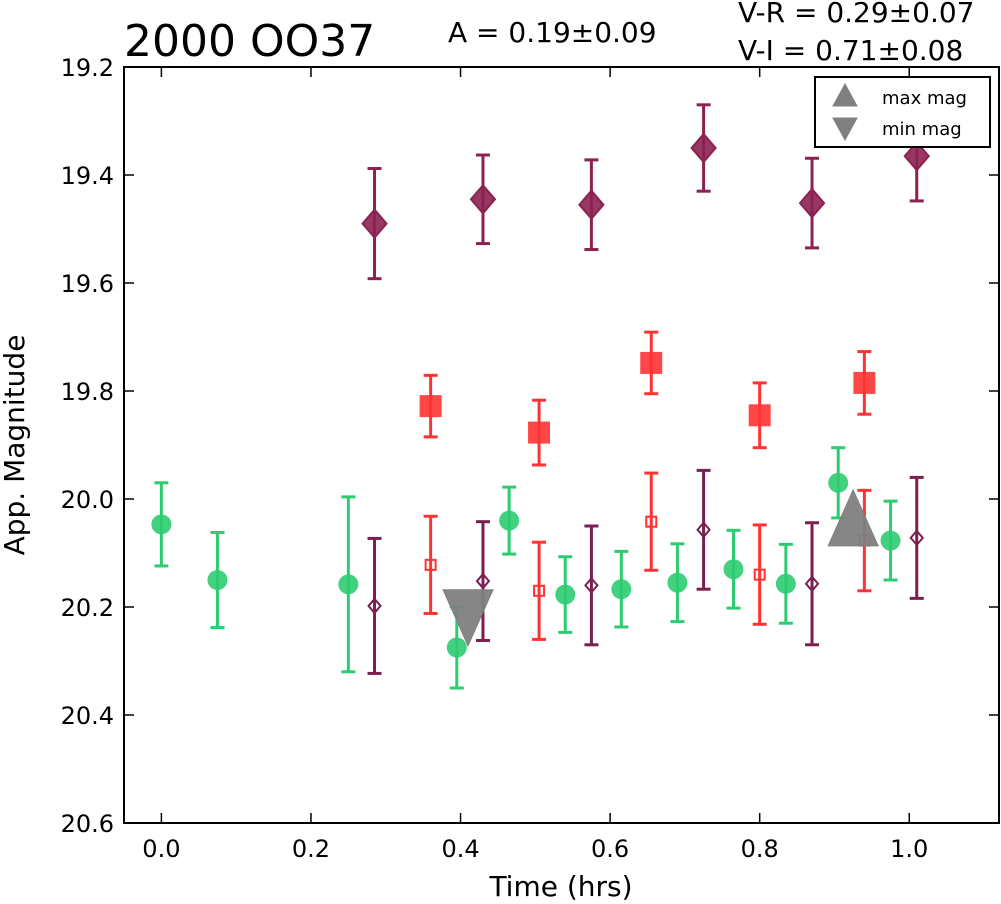 Image resolution: width=1001 pixels, height=904 pixels. What do you see at coordinates (87, 608) in the screenshot?
I see `y-tick-label-5: 20.2` at bounding box center [87, 608].